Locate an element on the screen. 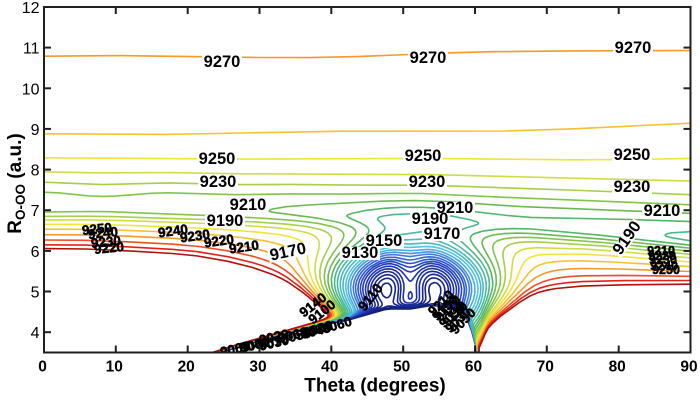 The image size is (700, 400). svg-text: 90 is located at coordinates (688, 367).